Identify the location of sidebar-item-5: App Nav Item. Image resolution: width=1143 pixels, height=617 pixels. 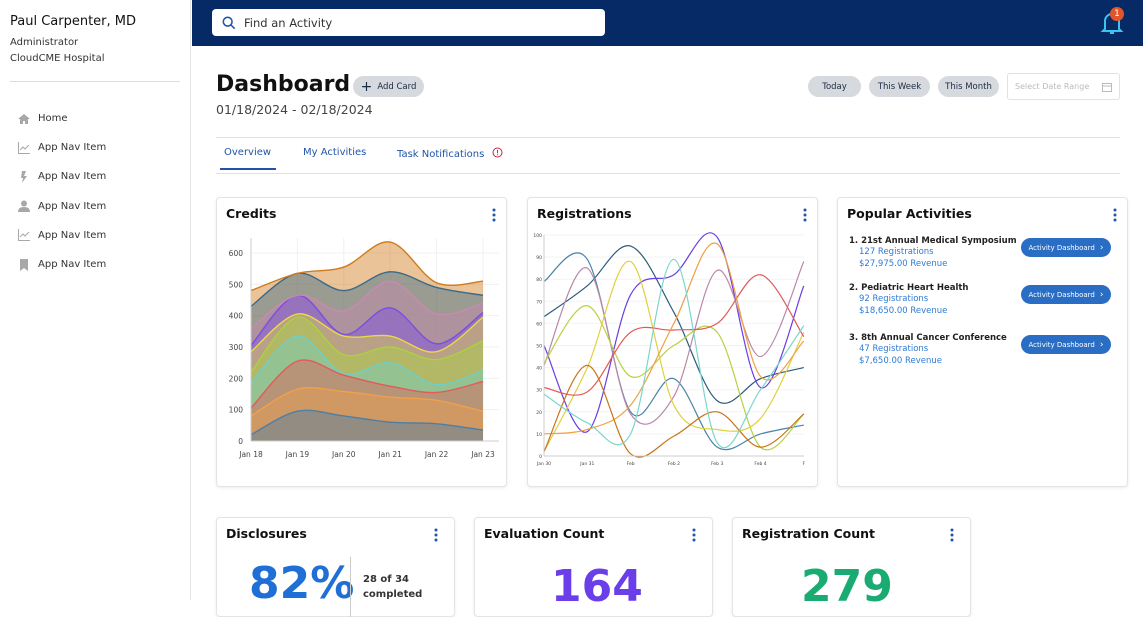
(62, 264).